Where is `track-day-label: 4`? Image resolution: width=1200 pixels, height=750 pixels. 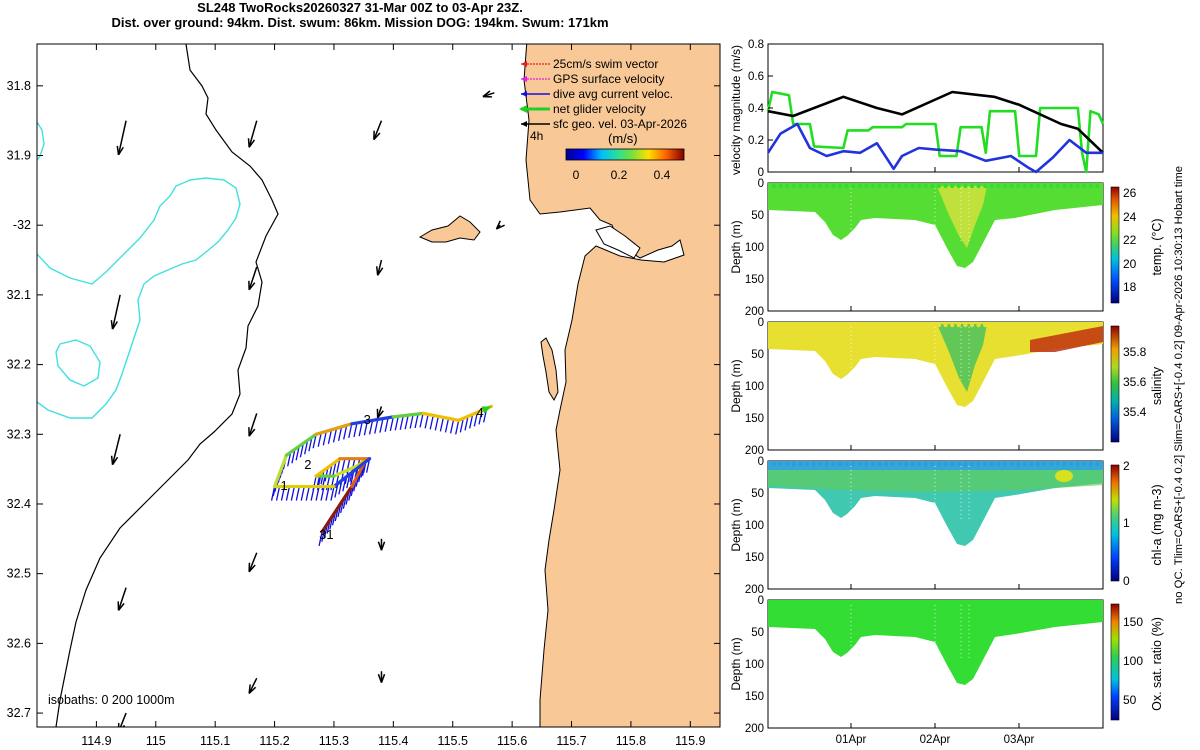
track-day-label: 4 is located at coordinates (479, 412).